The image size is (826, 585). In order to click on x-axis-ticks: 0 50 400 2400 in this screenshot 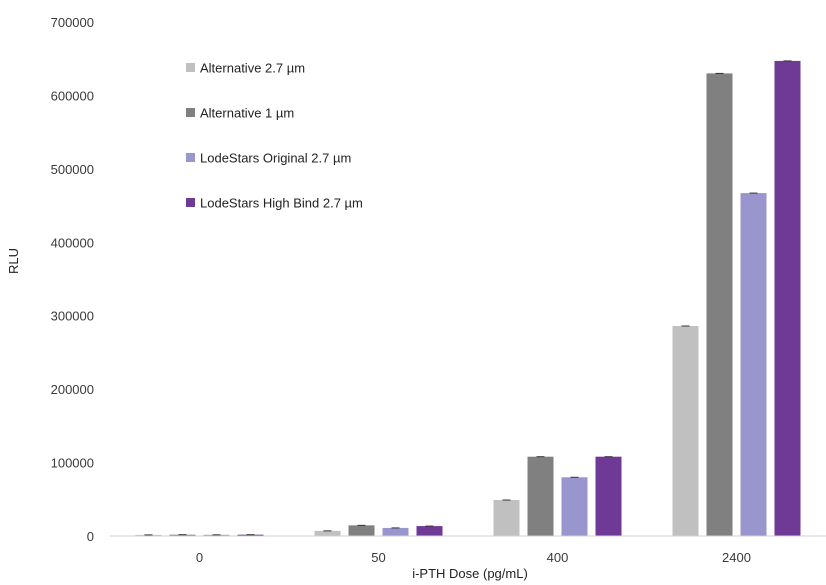, I will do `click(473, 557)`.